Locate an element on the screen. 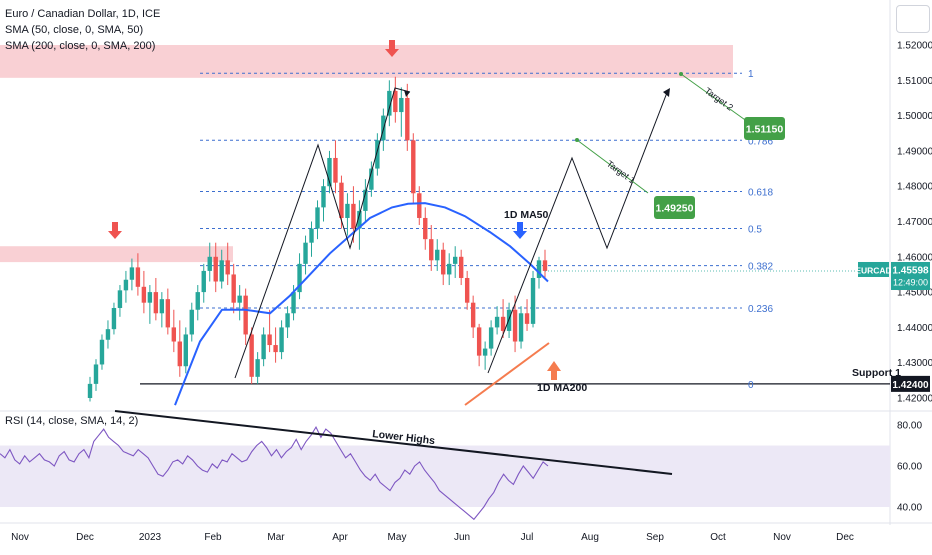 The width and height of the screenshot is (932, 555). price-tick-label: 1.50000 is located at coordinates (914, 116).